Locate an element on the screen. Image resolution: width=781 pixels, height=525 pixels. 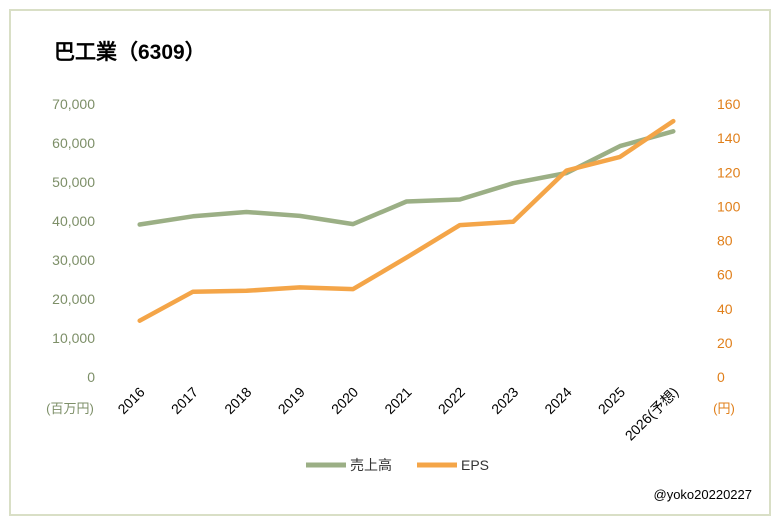
left-tick-label: 10,000 is located at coordinates (73, 338).